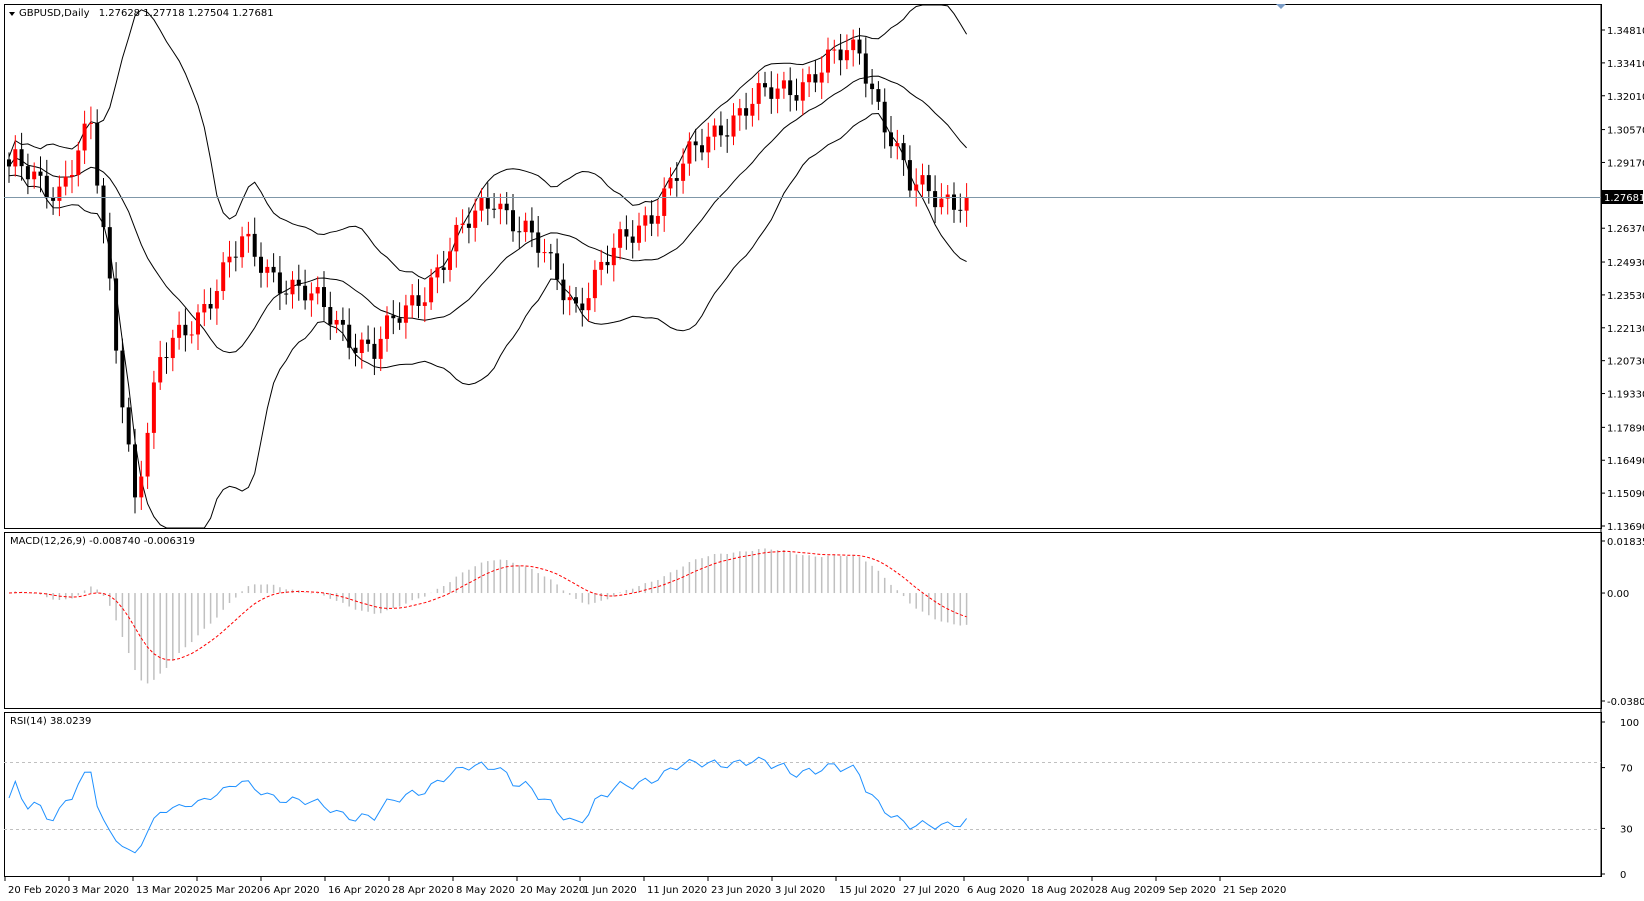 This screenshot has height=901, width=1644. Describe the element at coordinates (12, 14) in the screenshot. I see `symbol-dropdown-icon` at that location.